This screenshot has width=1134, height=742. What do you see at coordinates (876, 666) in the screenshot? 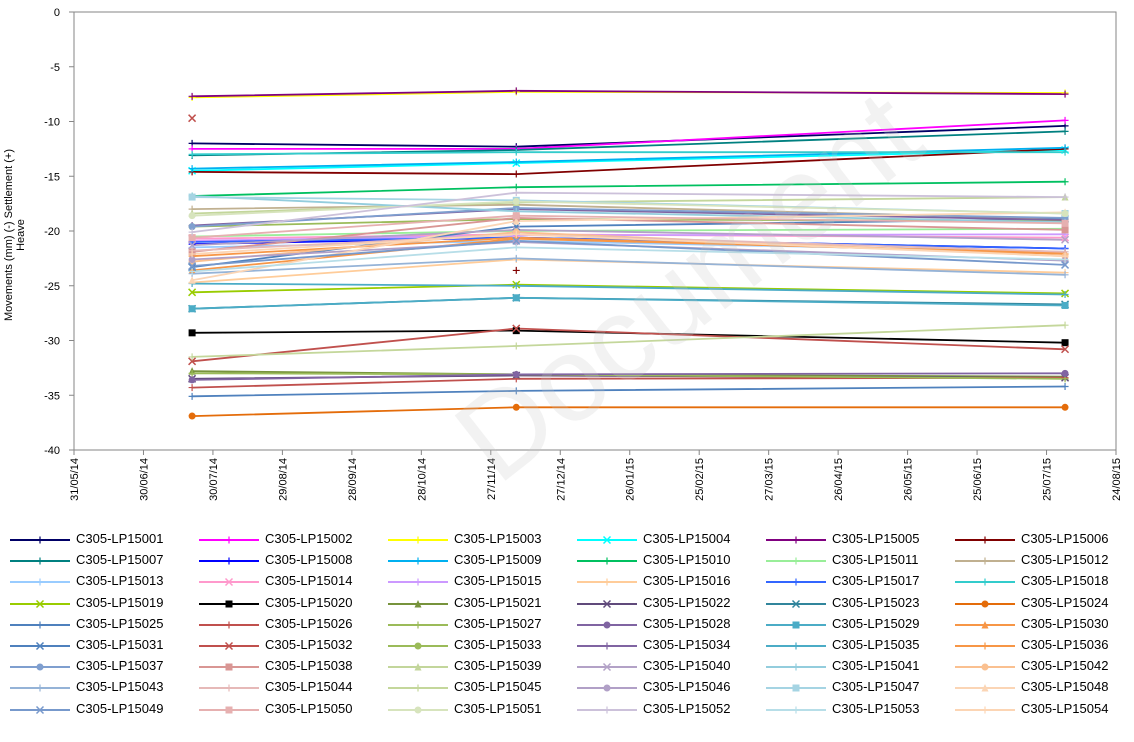
I see `legend-label: C305-LP15041` at bounding box center [876, 666].